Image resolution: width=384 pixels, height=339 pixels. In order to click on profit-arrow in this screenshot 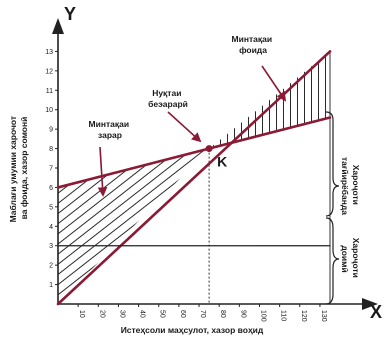, I will do `click(274, 83)`.